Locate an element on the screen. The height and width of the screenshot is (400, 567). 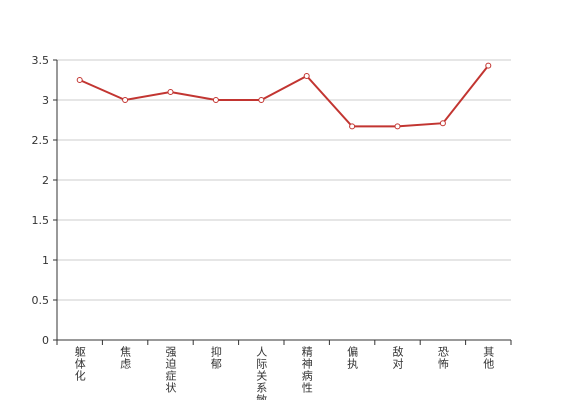
x-tick-label: 偏执 is located at coordinates (352, 357).